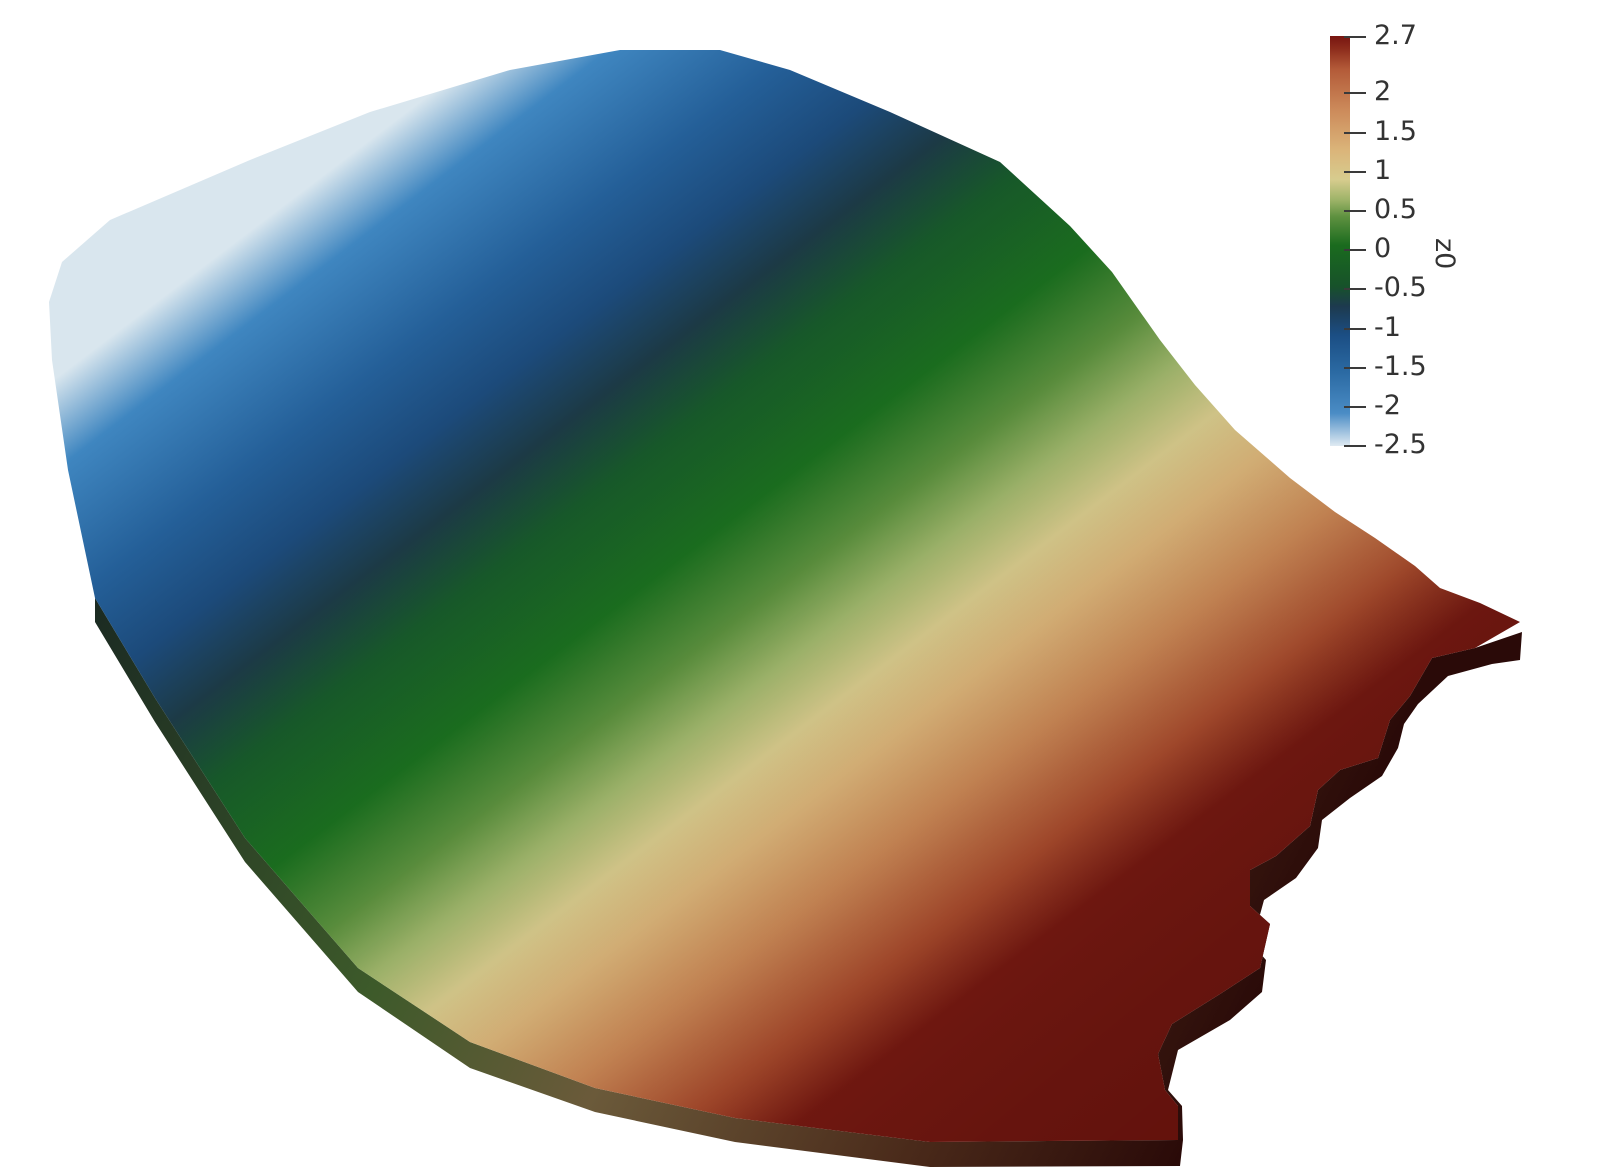 The image size is (1610, 1176). Describe the element at coordinates (1387, 327) in the screenshot. I see `colorbar-tick-label: -1` at that location.